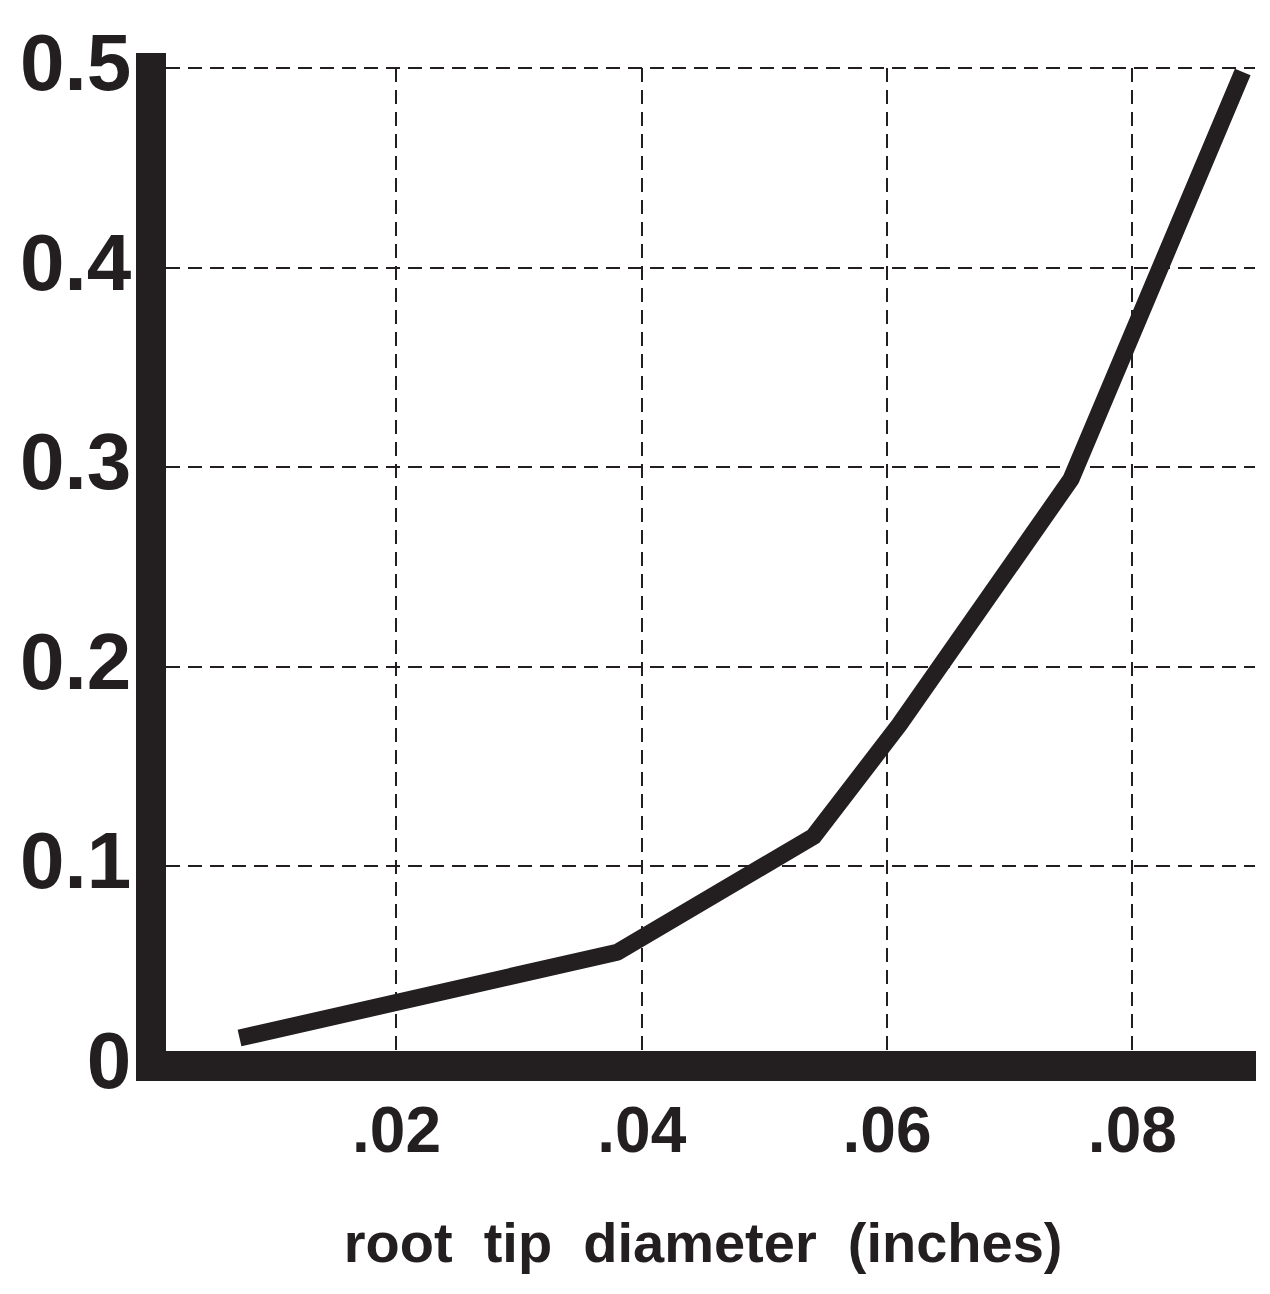 This screenshot has height=1294, width=1270. I want to click on x-tick-label: .04, so click(642, 1130).